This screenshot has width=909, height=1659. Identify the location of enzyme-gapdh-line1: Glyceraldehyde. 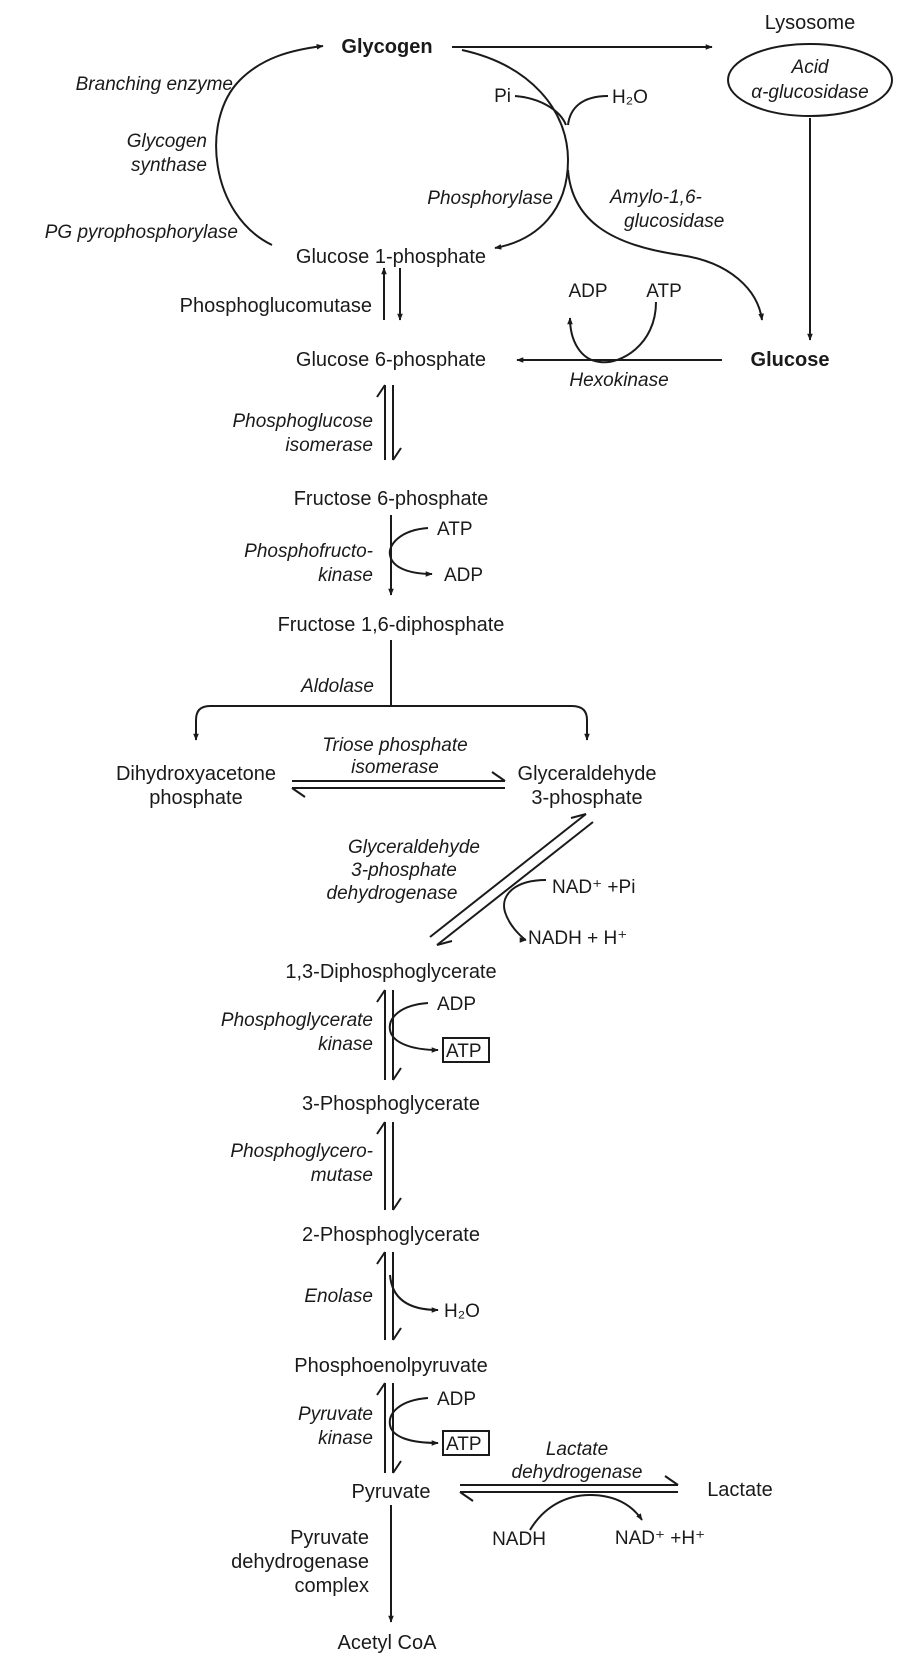
(414, 847).